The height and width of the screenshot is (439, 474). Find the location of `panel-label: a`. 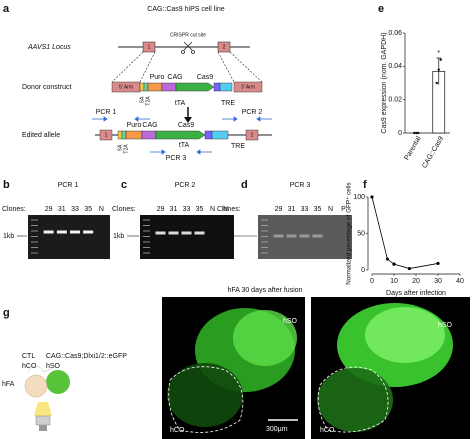

panel-label: a is located at coordinates (6, 9).